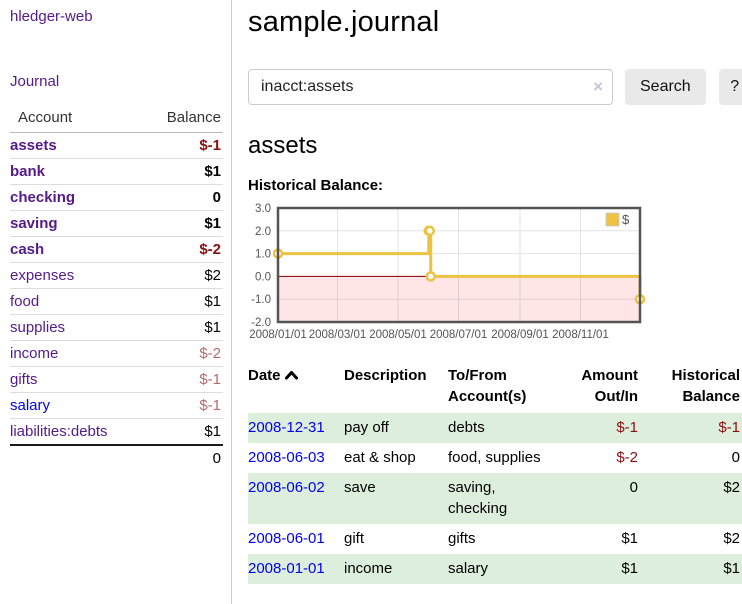 The width and height of the screenshot is (742, 604). What do you see at coordinates (580, 335) in the screenshot?
I see `svg-text: 2008/11/01` at bounding box center [580, 335].